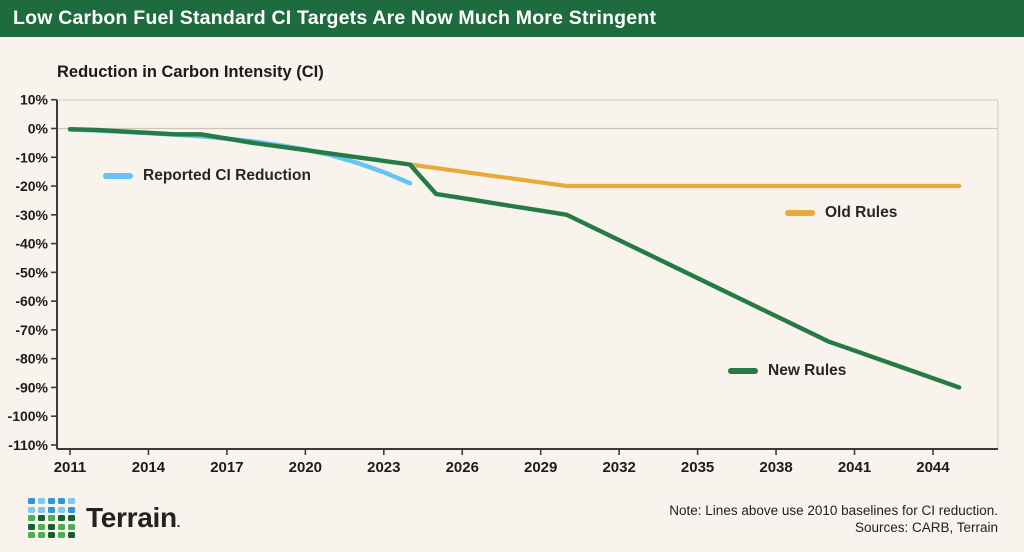 The height and width of the screenshot is (552, 1024). I want to click on svg-text: 2026, so click(462, 467).